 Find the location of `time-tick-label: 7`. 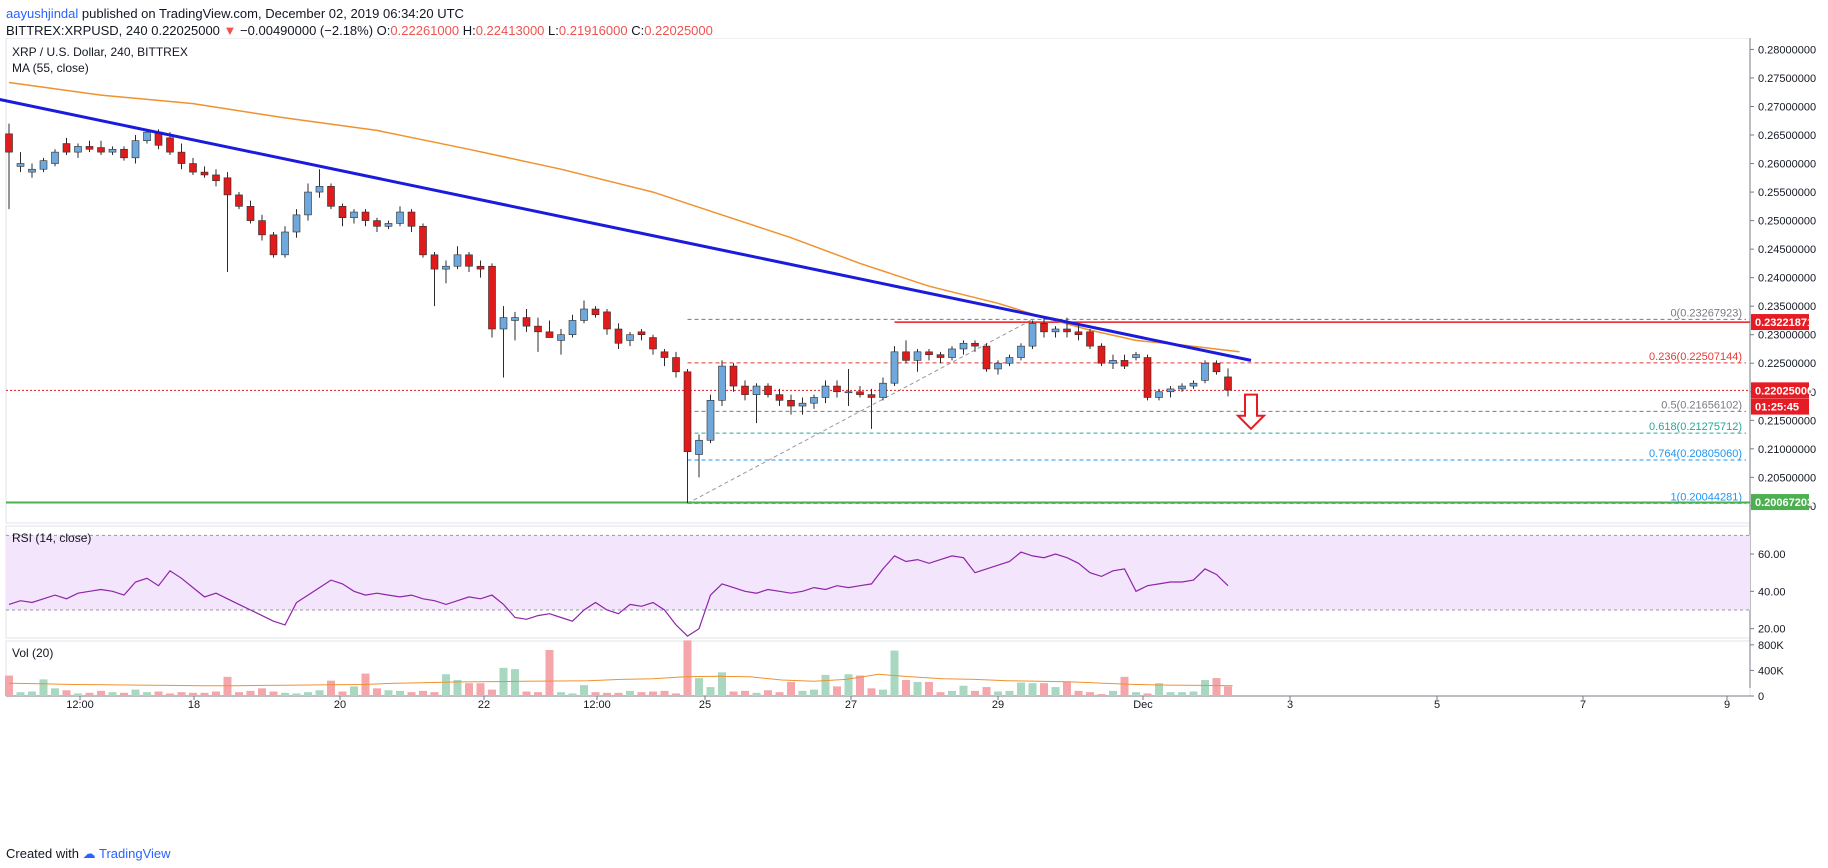

time-tick-label: 7 is located at coordinates (1583, 705).